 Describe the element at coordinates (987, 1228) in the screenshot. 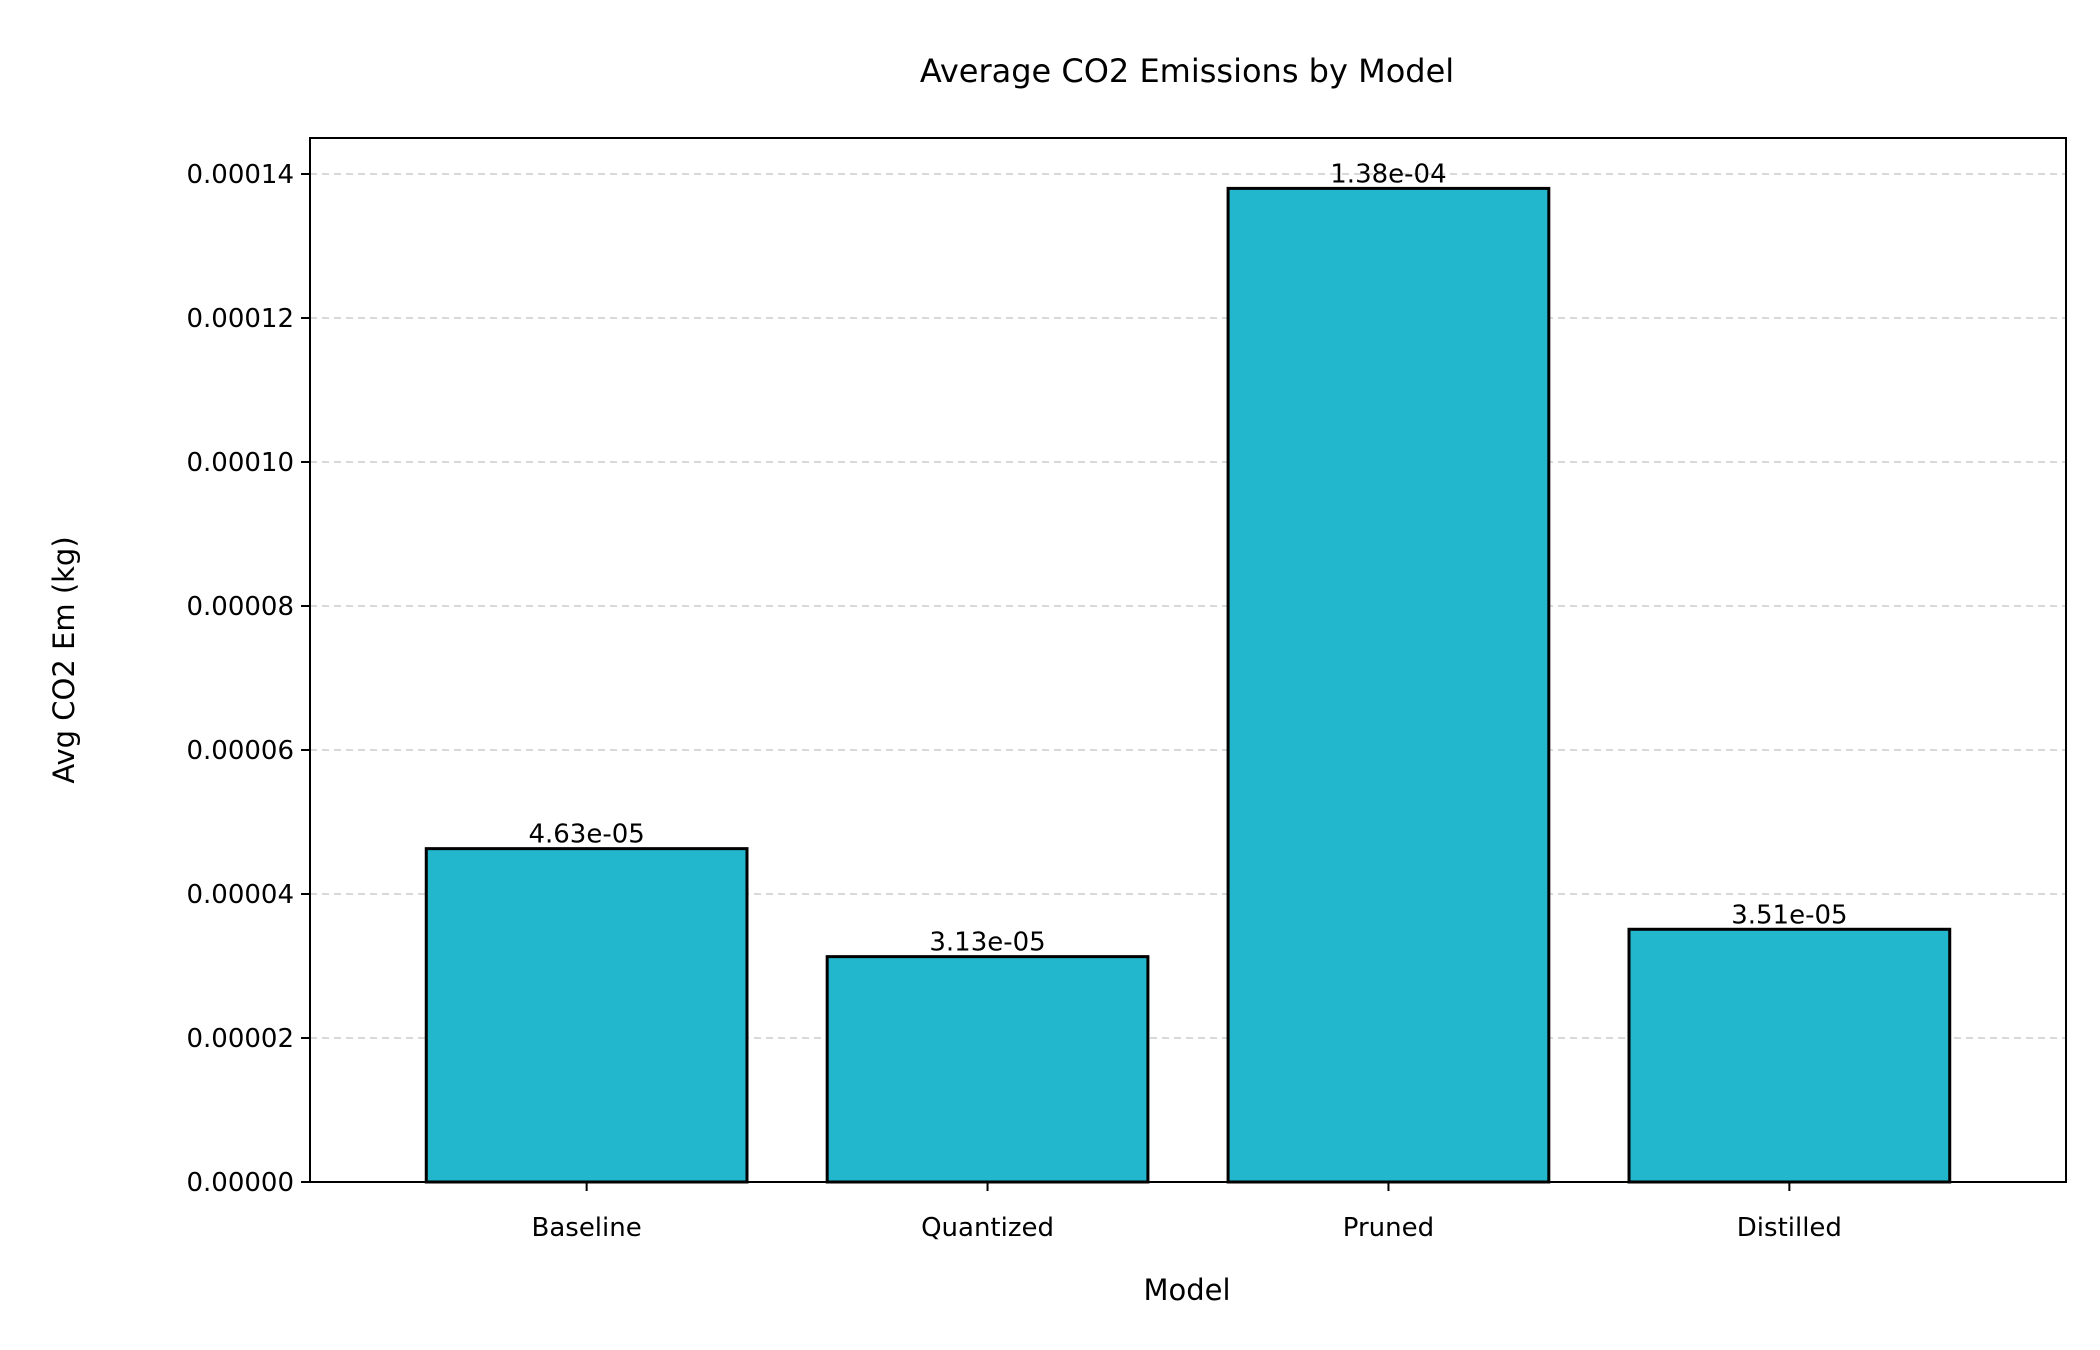

I see `x-tick-label-quantized: Quantized` at that location.